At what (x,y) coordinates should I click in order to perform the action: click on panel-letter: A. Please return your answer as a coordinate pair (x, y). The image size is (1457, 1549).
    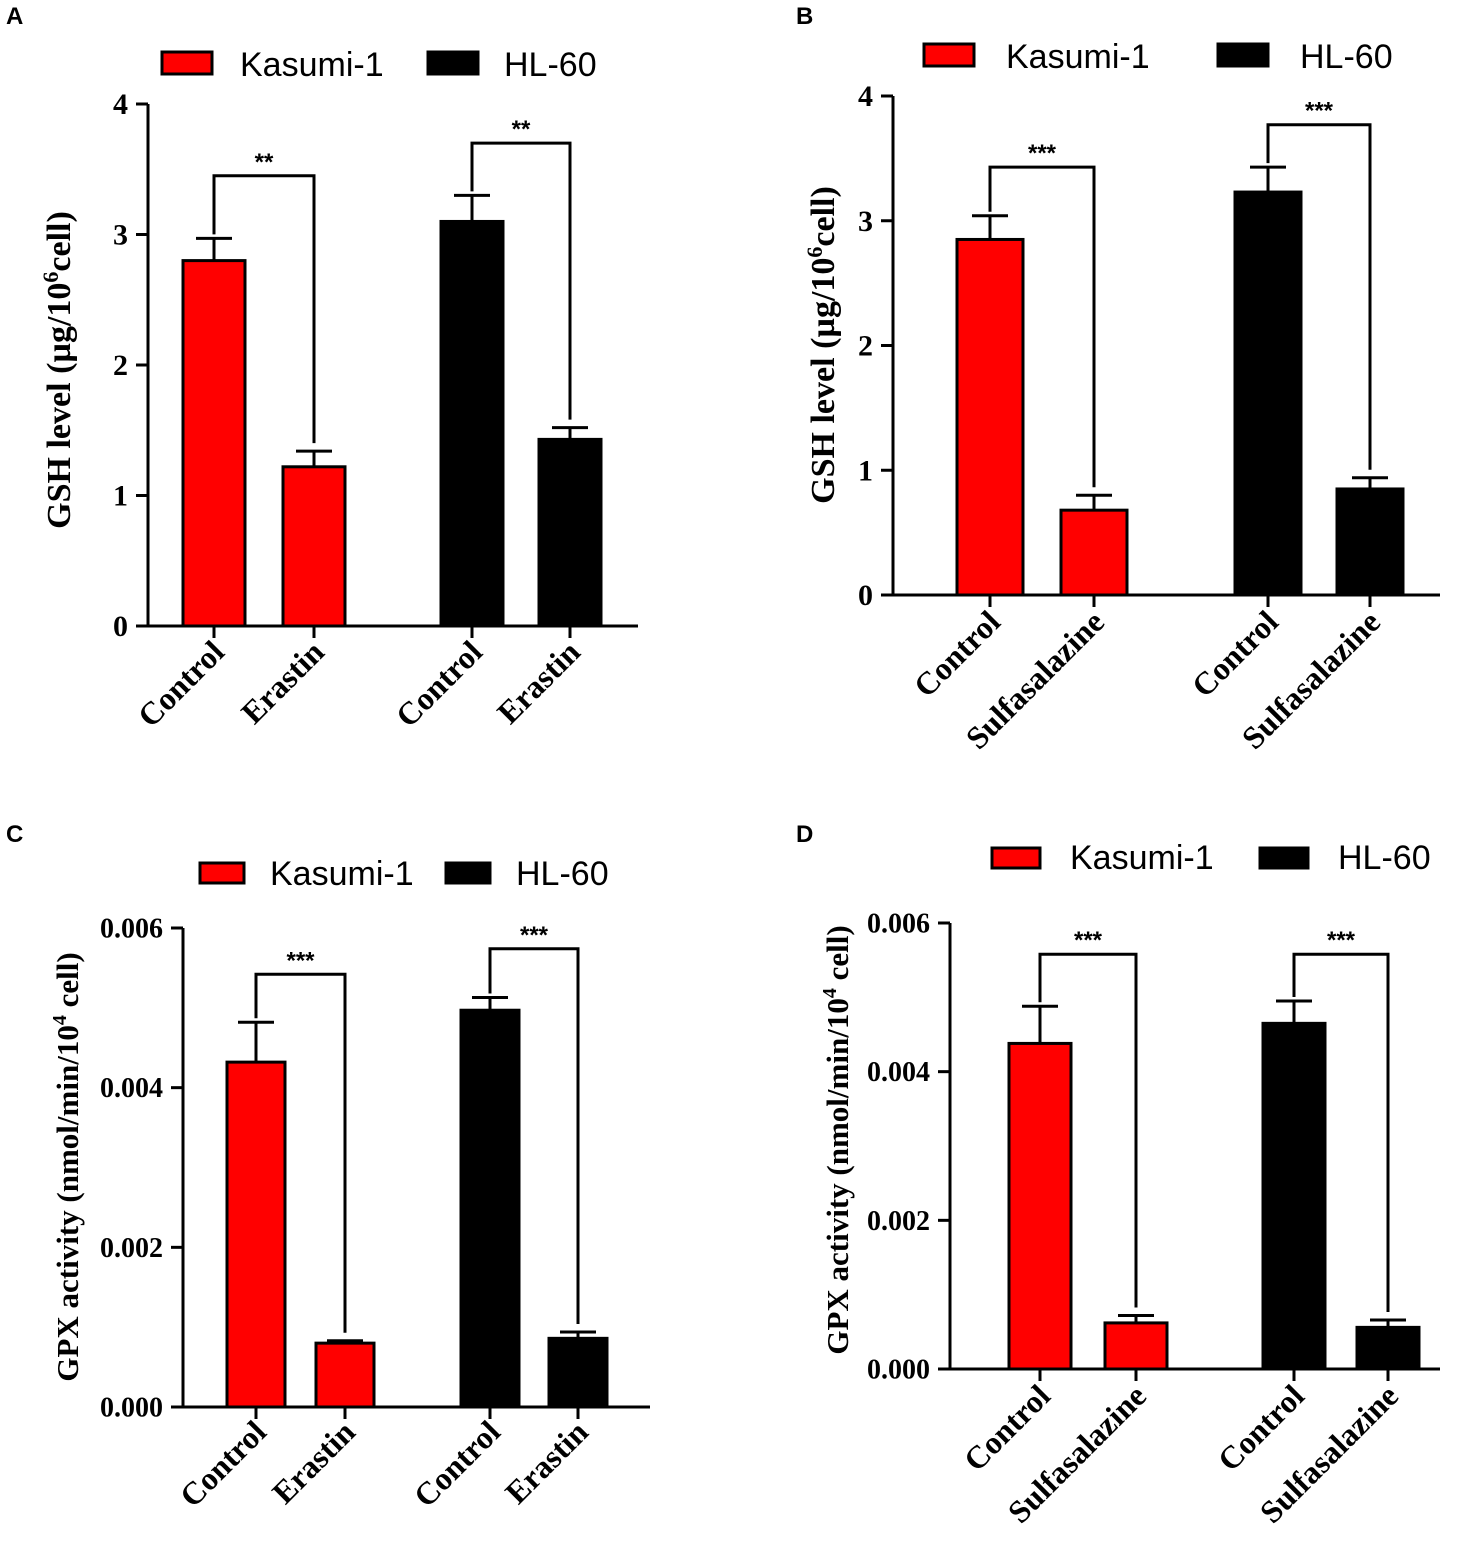
    Looking at the image, I should click on (14, 16).